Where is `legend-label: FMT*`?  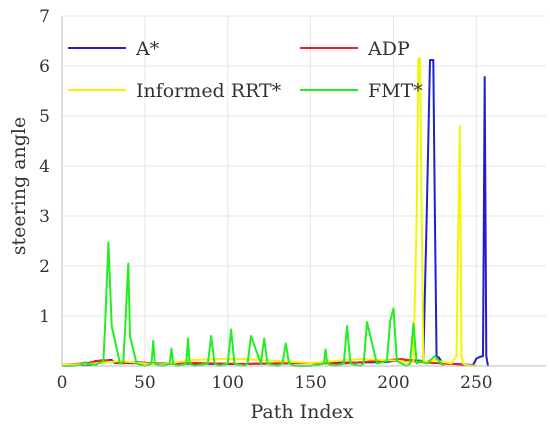
legend-label: FMT* is located at coordinates (395, 91).